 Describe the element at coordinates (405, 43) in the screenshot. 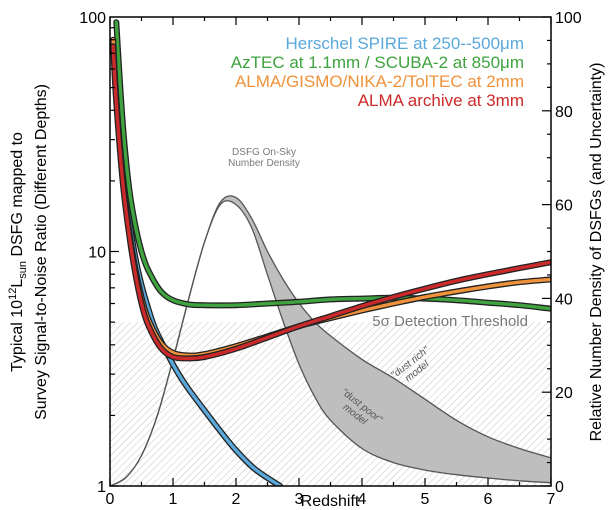

I see `legend-series-1: Herschel SPIRE at 250--500μm` at that location.